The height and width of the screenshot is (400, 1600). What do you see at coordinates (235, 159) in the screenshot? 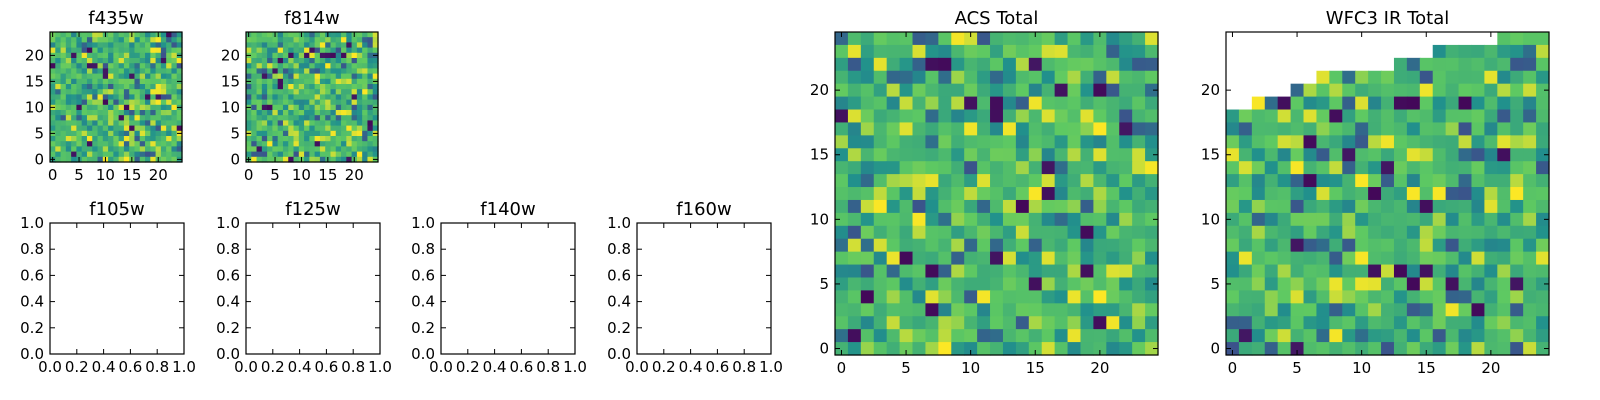
I see `y-tick-label: 0` at bounding box center [235, 159].